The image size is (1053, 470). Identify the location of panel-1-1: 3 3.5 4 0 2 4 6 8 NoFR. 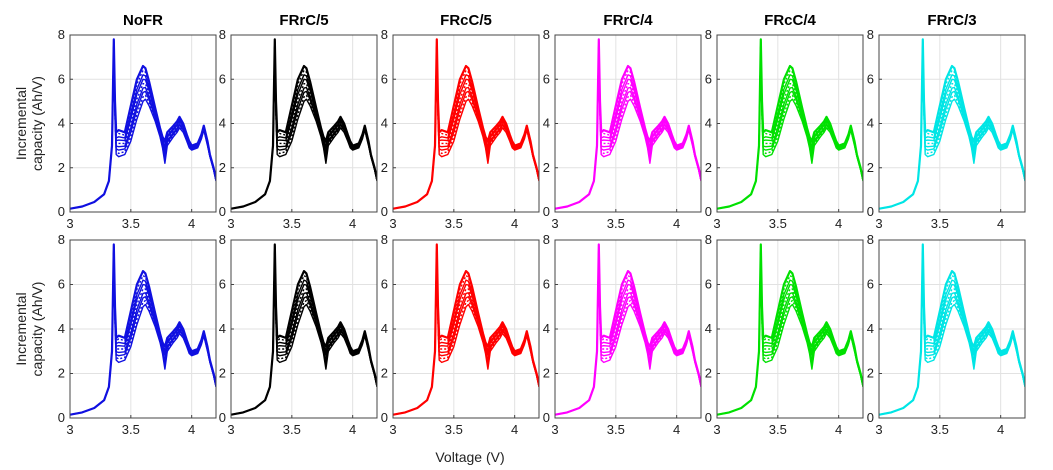
(137, 121).